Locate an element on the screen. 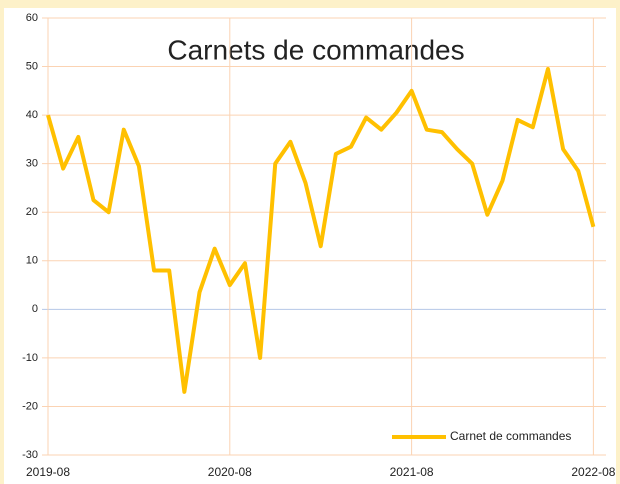 The image size is (620, 484). y-tick-label: 30 is located at coordinates (32, 164).